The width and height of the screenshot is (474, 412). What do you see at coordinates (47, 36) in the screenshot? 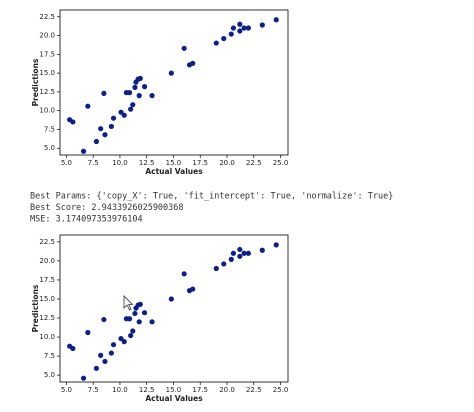
I see `y-tick-label: 20.0` at bounding box center [47, 36].